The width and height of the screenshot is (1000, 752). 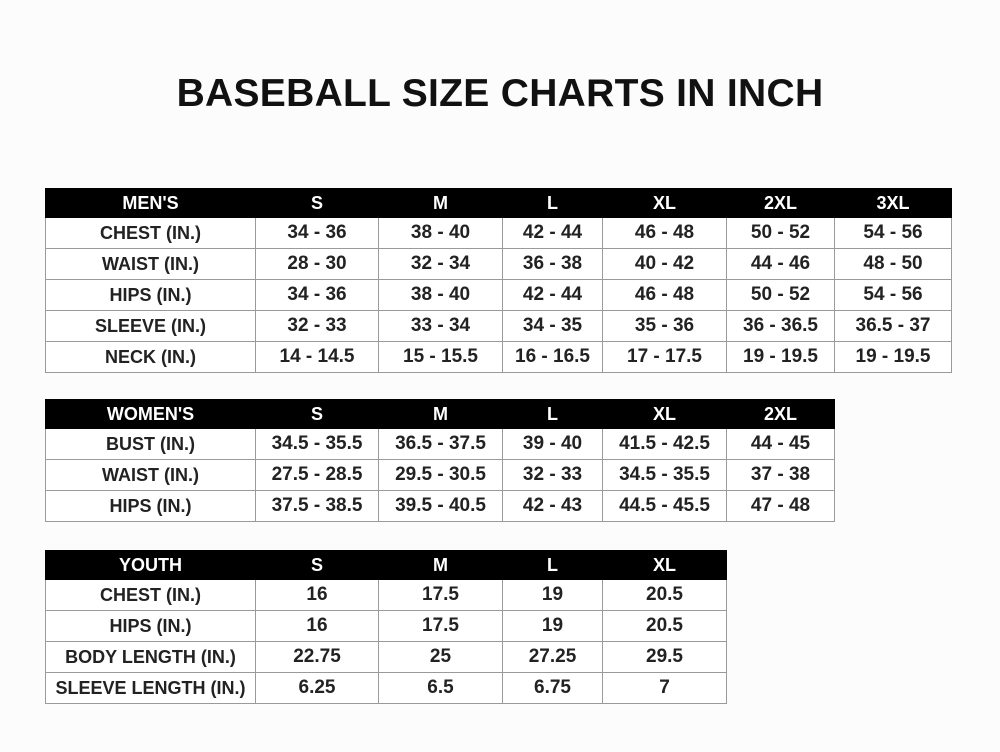 I want to click on cell: 47 - 48, so click(x=780, y=506).